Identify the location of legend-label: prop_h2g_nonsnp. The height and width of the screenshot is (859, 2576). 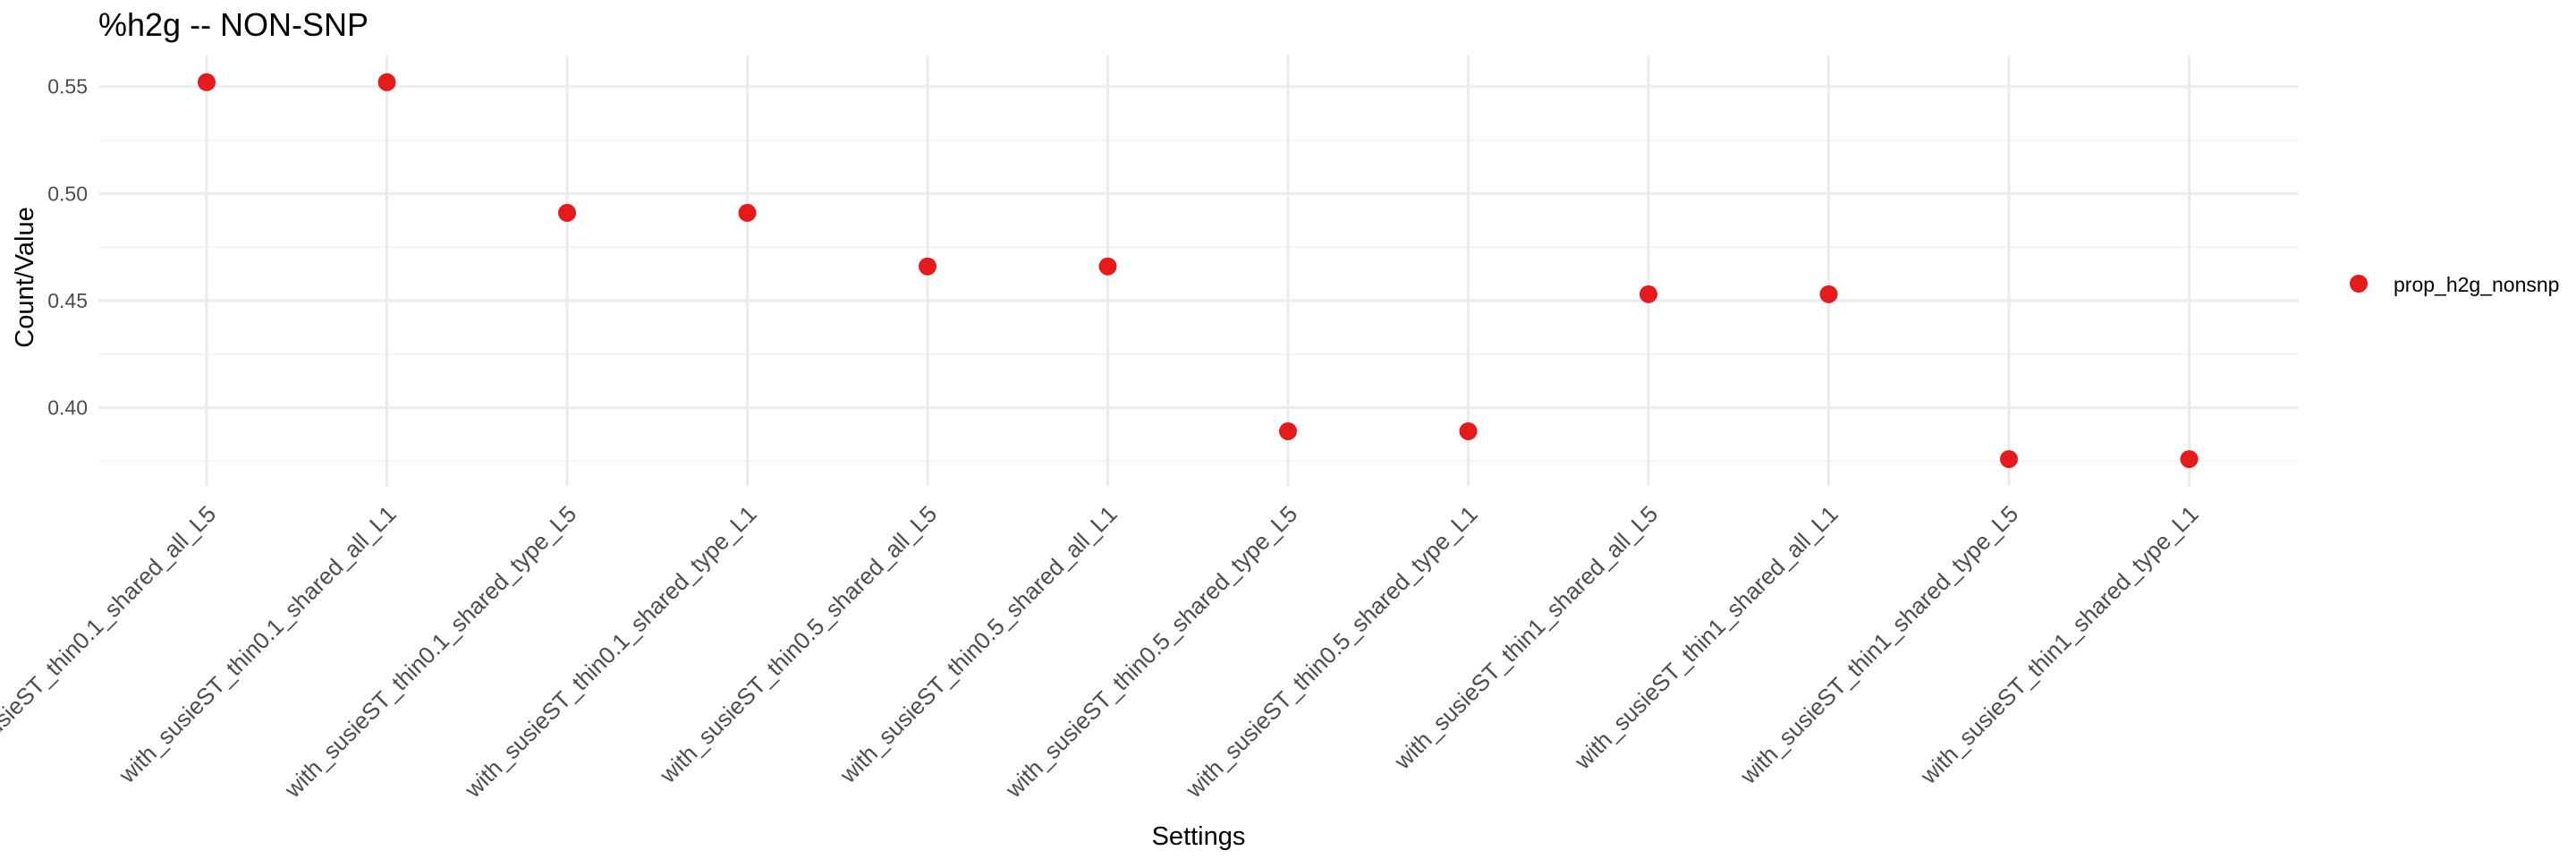
(2476, 284).